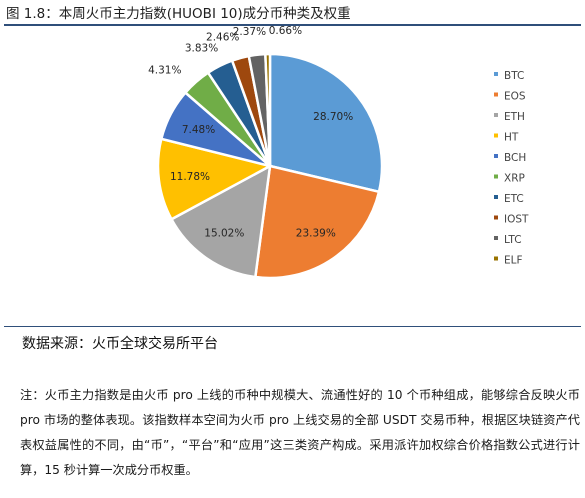  What do you see at coordinates (511, 168) in the screenshot?
I see `chart-legend: BTC EOS ETH HT BCH XRP ETC IOST LTC ELF` at bounding box center [511, 168].